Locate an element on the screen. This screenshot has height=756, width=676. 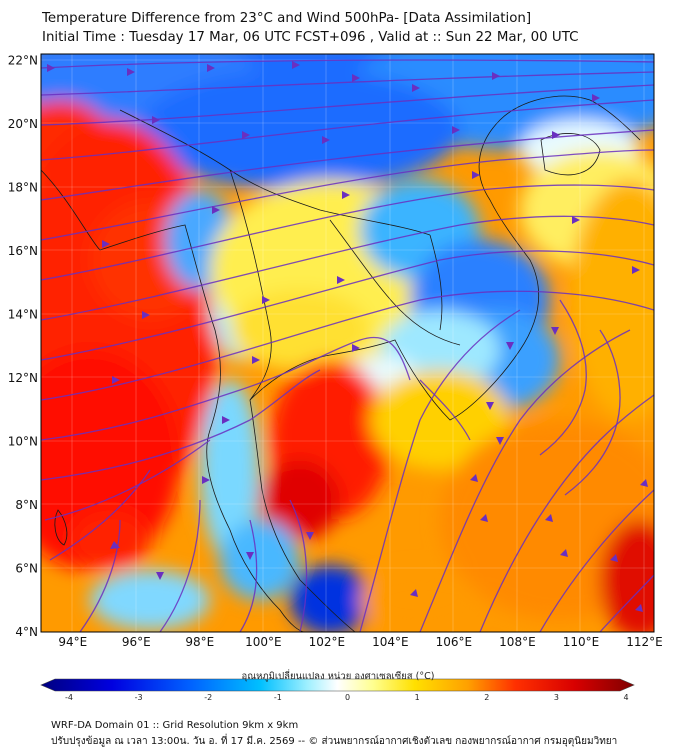
lat-label: 14°N is located at coordinates (23, 314).